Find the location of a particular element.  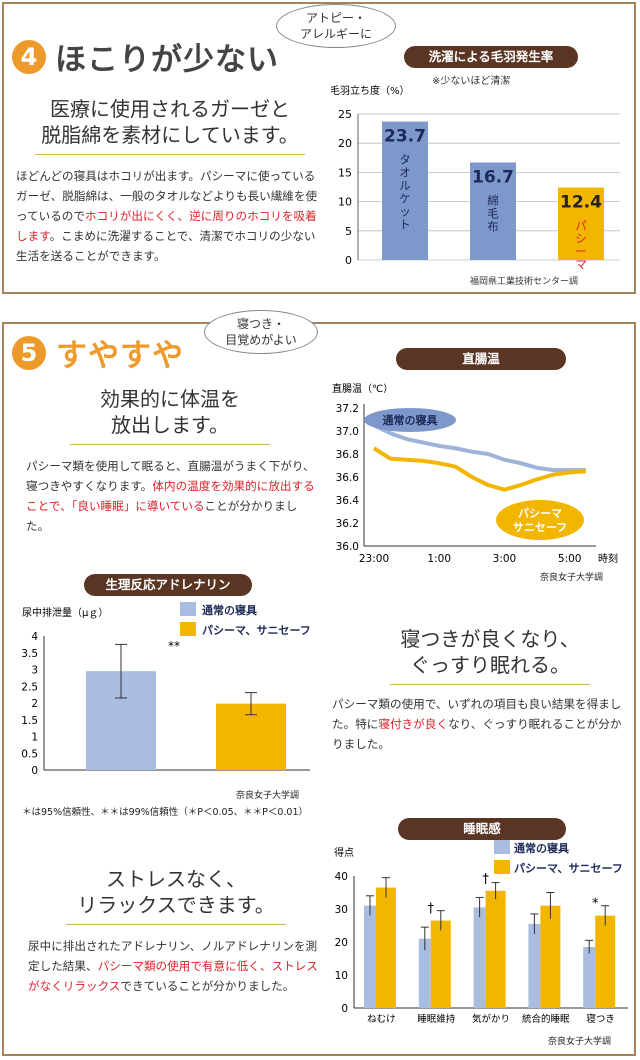

heading-line: 効果的に体温を is located at coordinates (170, 399).